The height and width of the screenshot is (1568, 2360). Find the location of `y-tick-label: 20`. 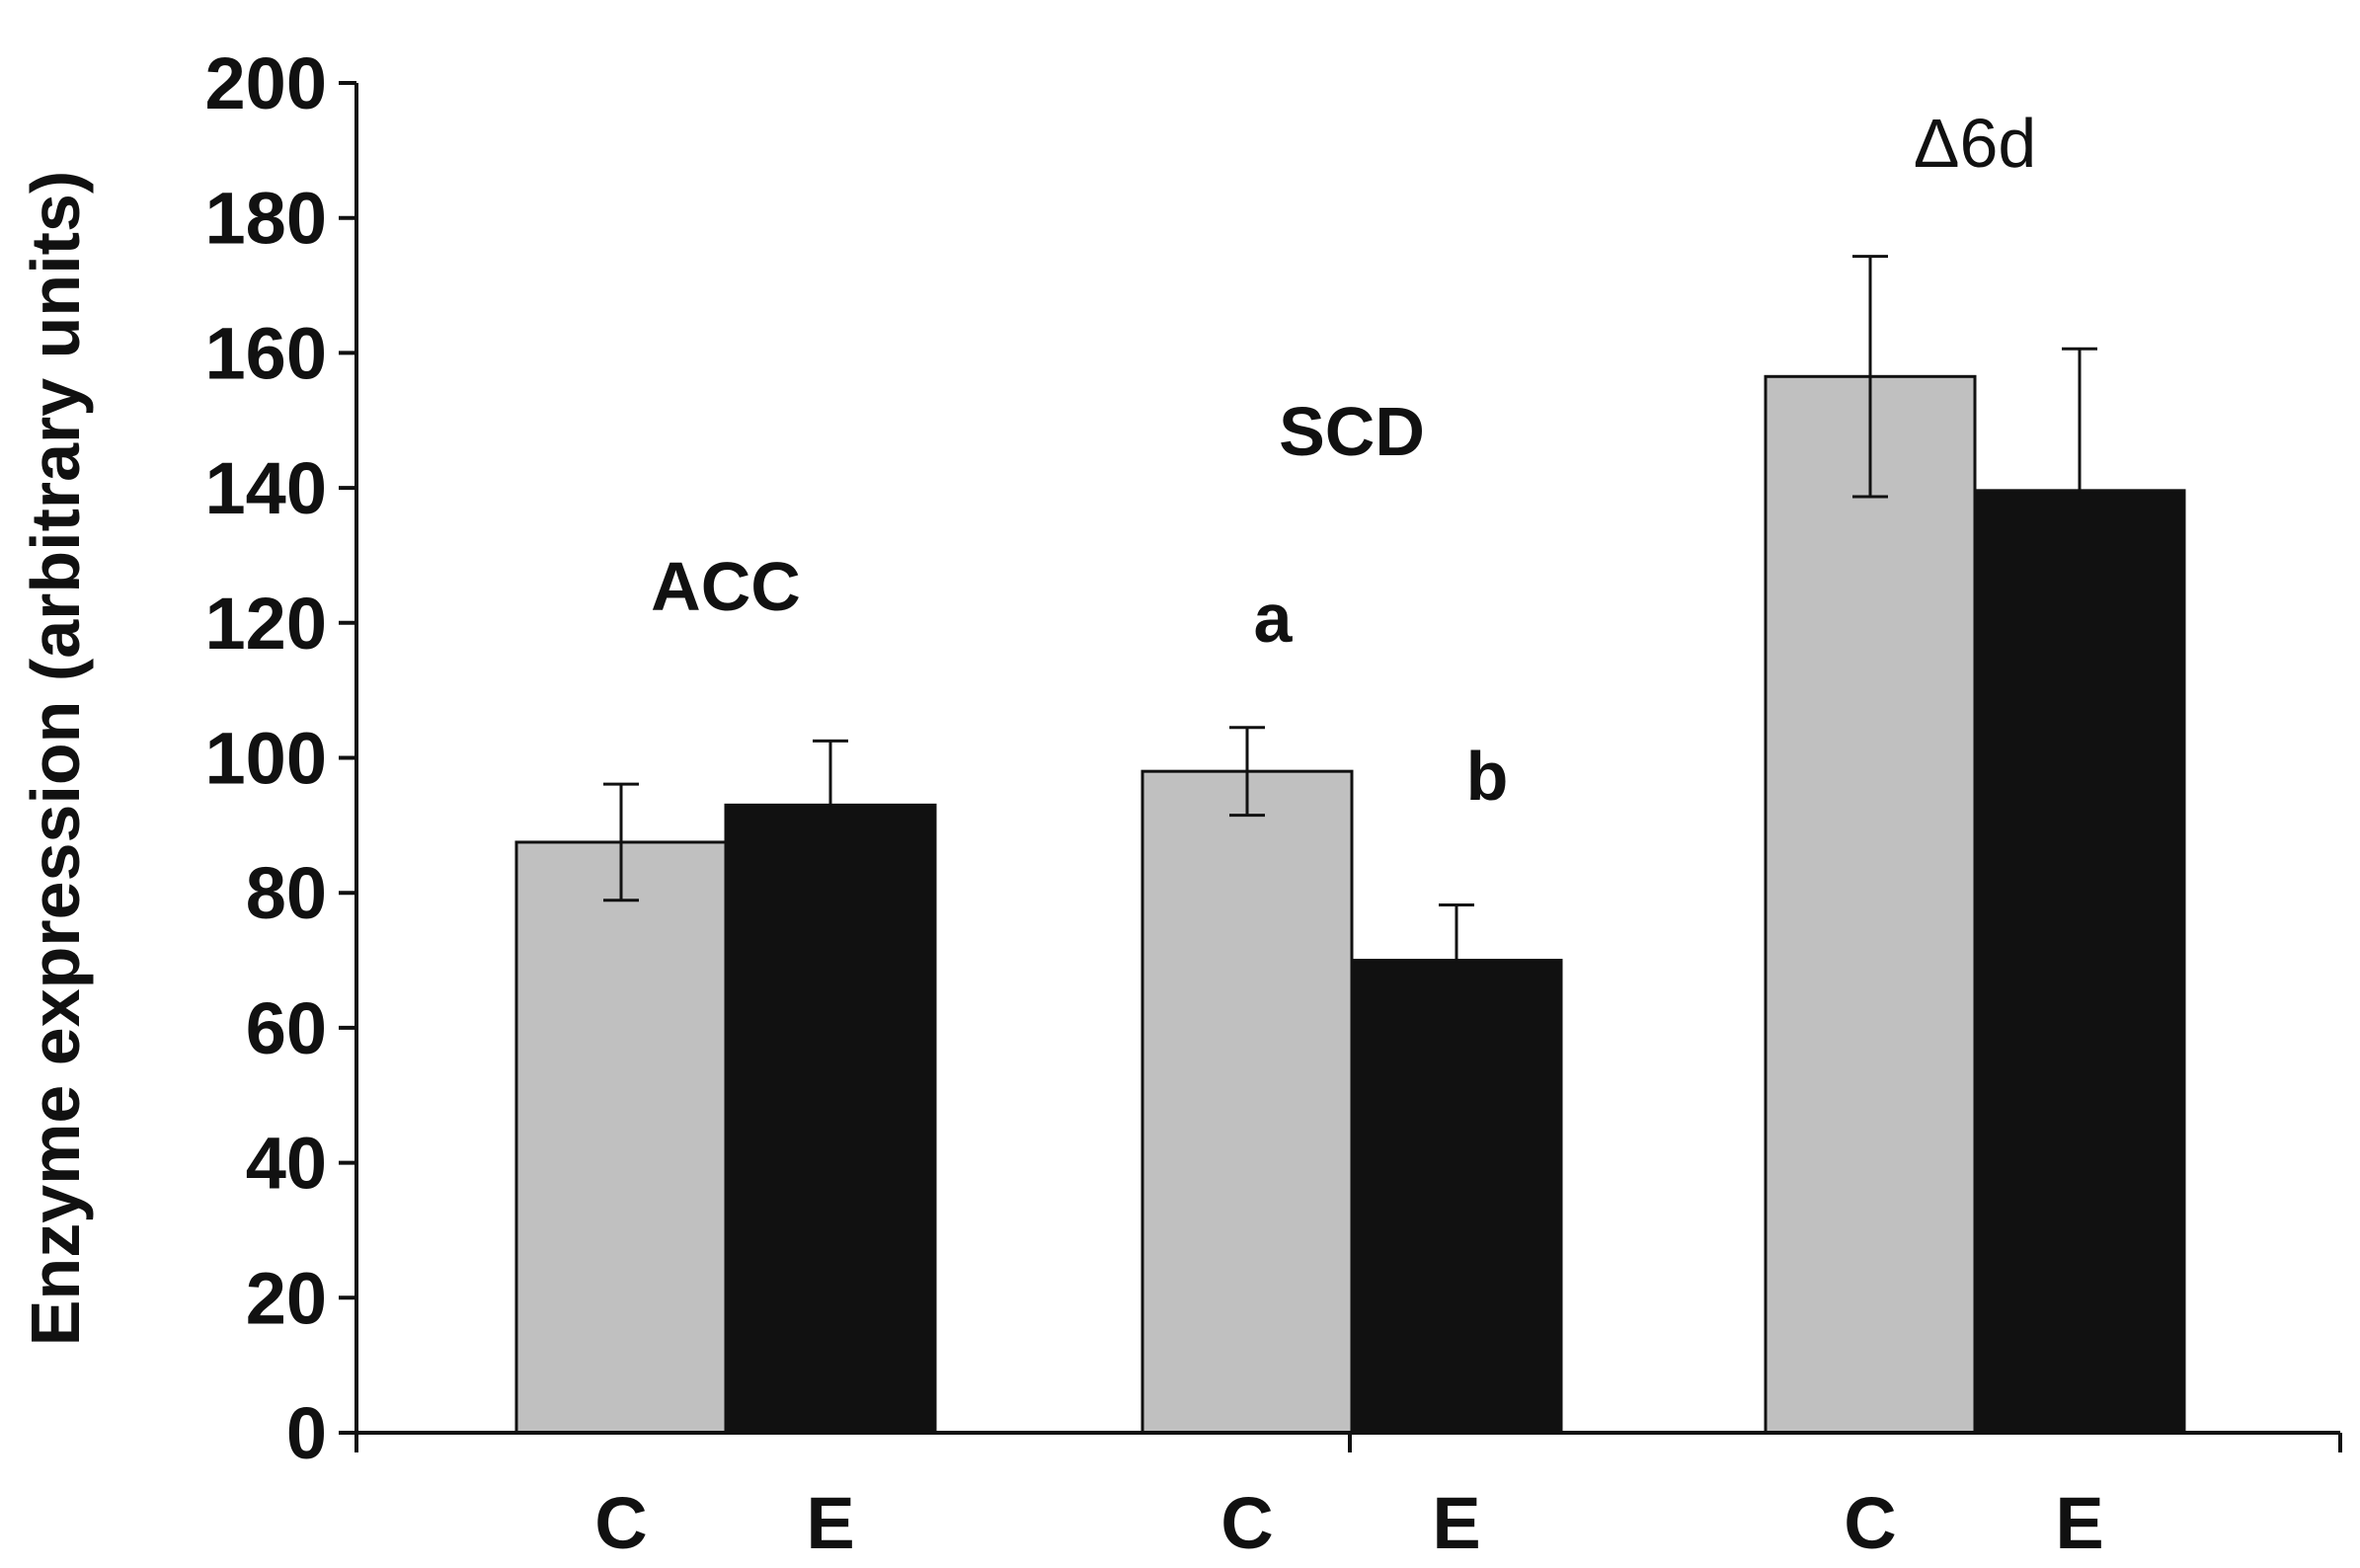

y-tick-label: 20 is located at coordinates (286, 1298).